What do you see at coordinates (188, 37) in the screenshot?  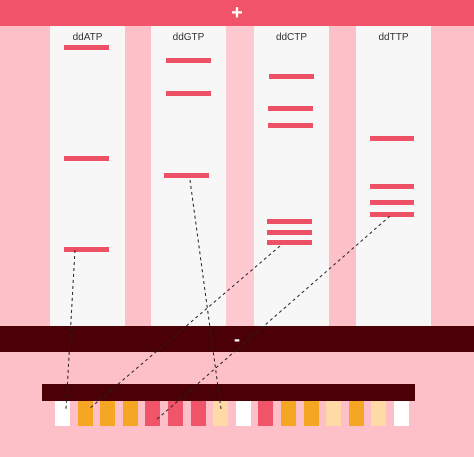 I see `lane-label: ddGTP` at bounding box center [188, 37].